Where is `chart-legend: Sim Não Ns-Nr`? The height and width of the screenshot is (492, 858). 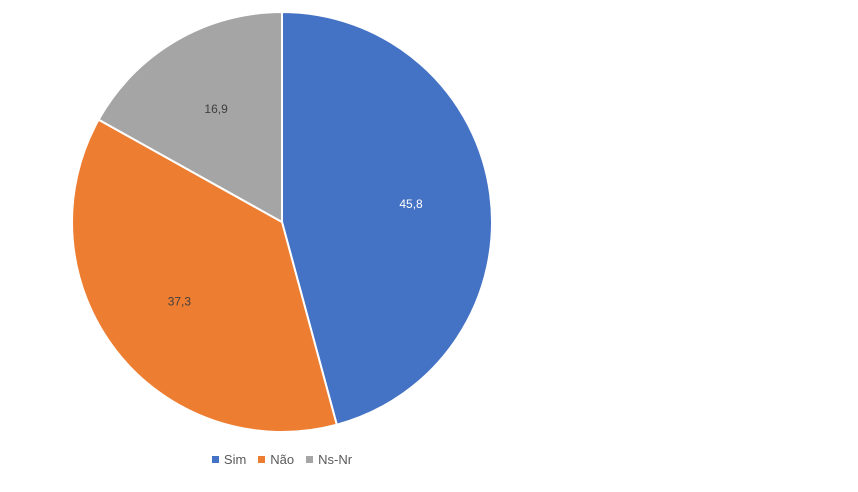
chart-legend: Sim Não Ns-Nr is located at coordinates (282, 459).